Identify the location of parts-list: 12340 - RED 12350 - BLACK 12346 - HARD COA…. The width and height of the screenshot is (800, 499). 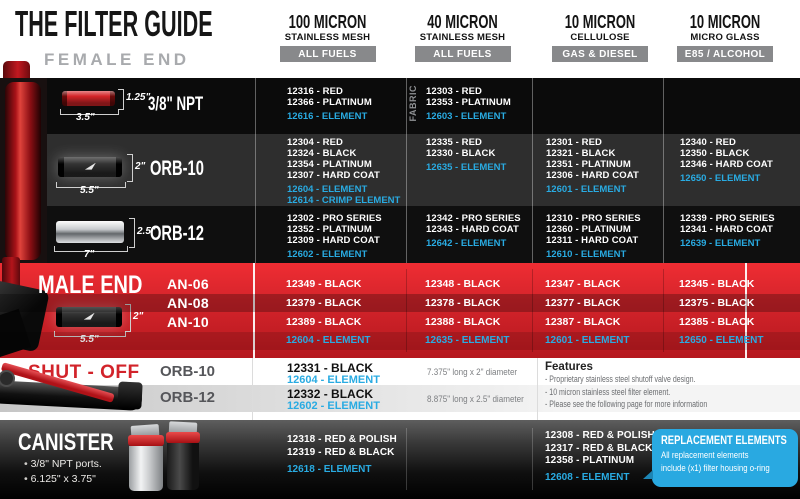
(726, 153).